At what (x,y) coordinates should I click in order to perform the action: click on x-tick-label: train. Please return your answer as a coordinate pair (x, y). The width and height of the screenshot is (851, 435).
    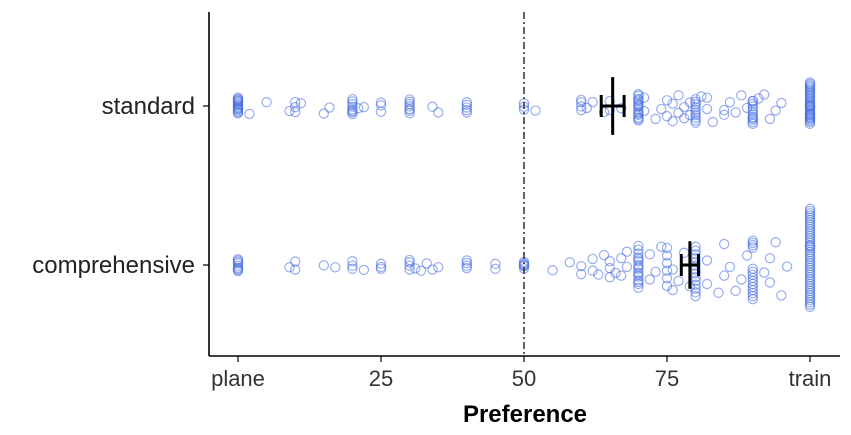
    Looking at the image, I should click on (810, 378).